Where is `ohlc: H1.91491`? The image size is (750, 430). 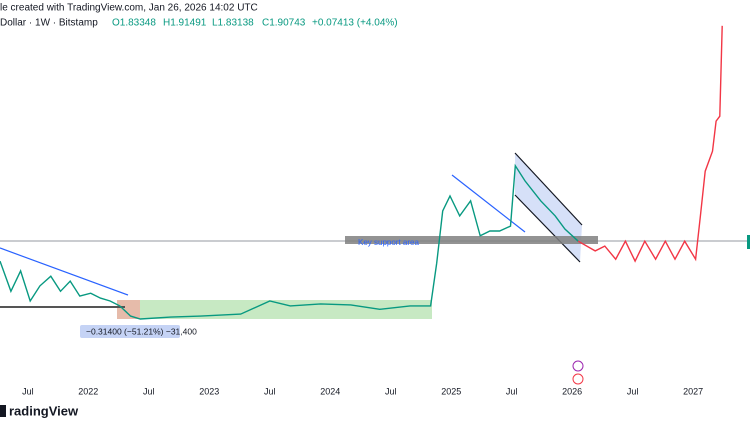
ohlc: H1.91491 is located at coordinates (185, 23).